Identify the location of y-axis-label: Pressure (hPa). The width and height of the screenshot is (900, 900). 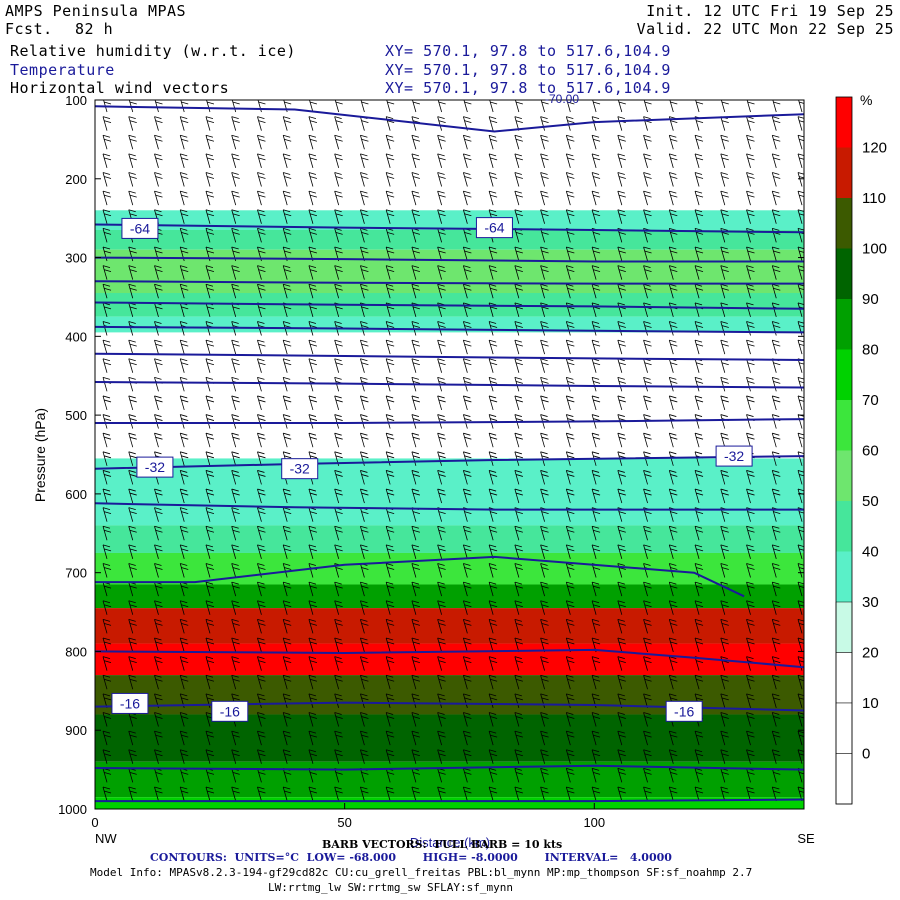
(40, 455).